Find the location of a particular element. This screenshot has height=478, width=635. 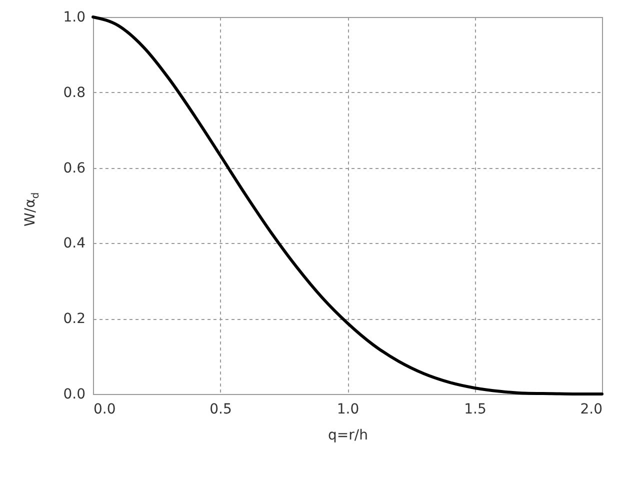

x-tick-label: 2.0 is located at coordinates (591, 410).